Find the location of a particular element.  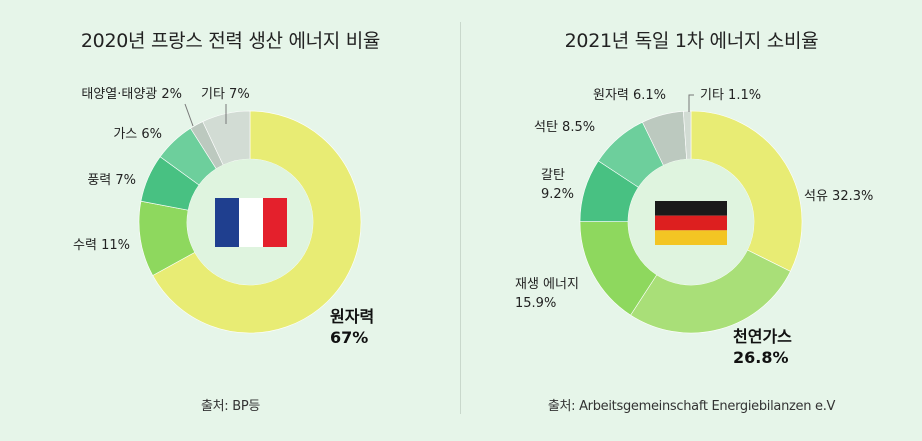

chart-title: 2020년 프랑스 전력 생산 에너지 비율 is located at coordinates (230, 41).